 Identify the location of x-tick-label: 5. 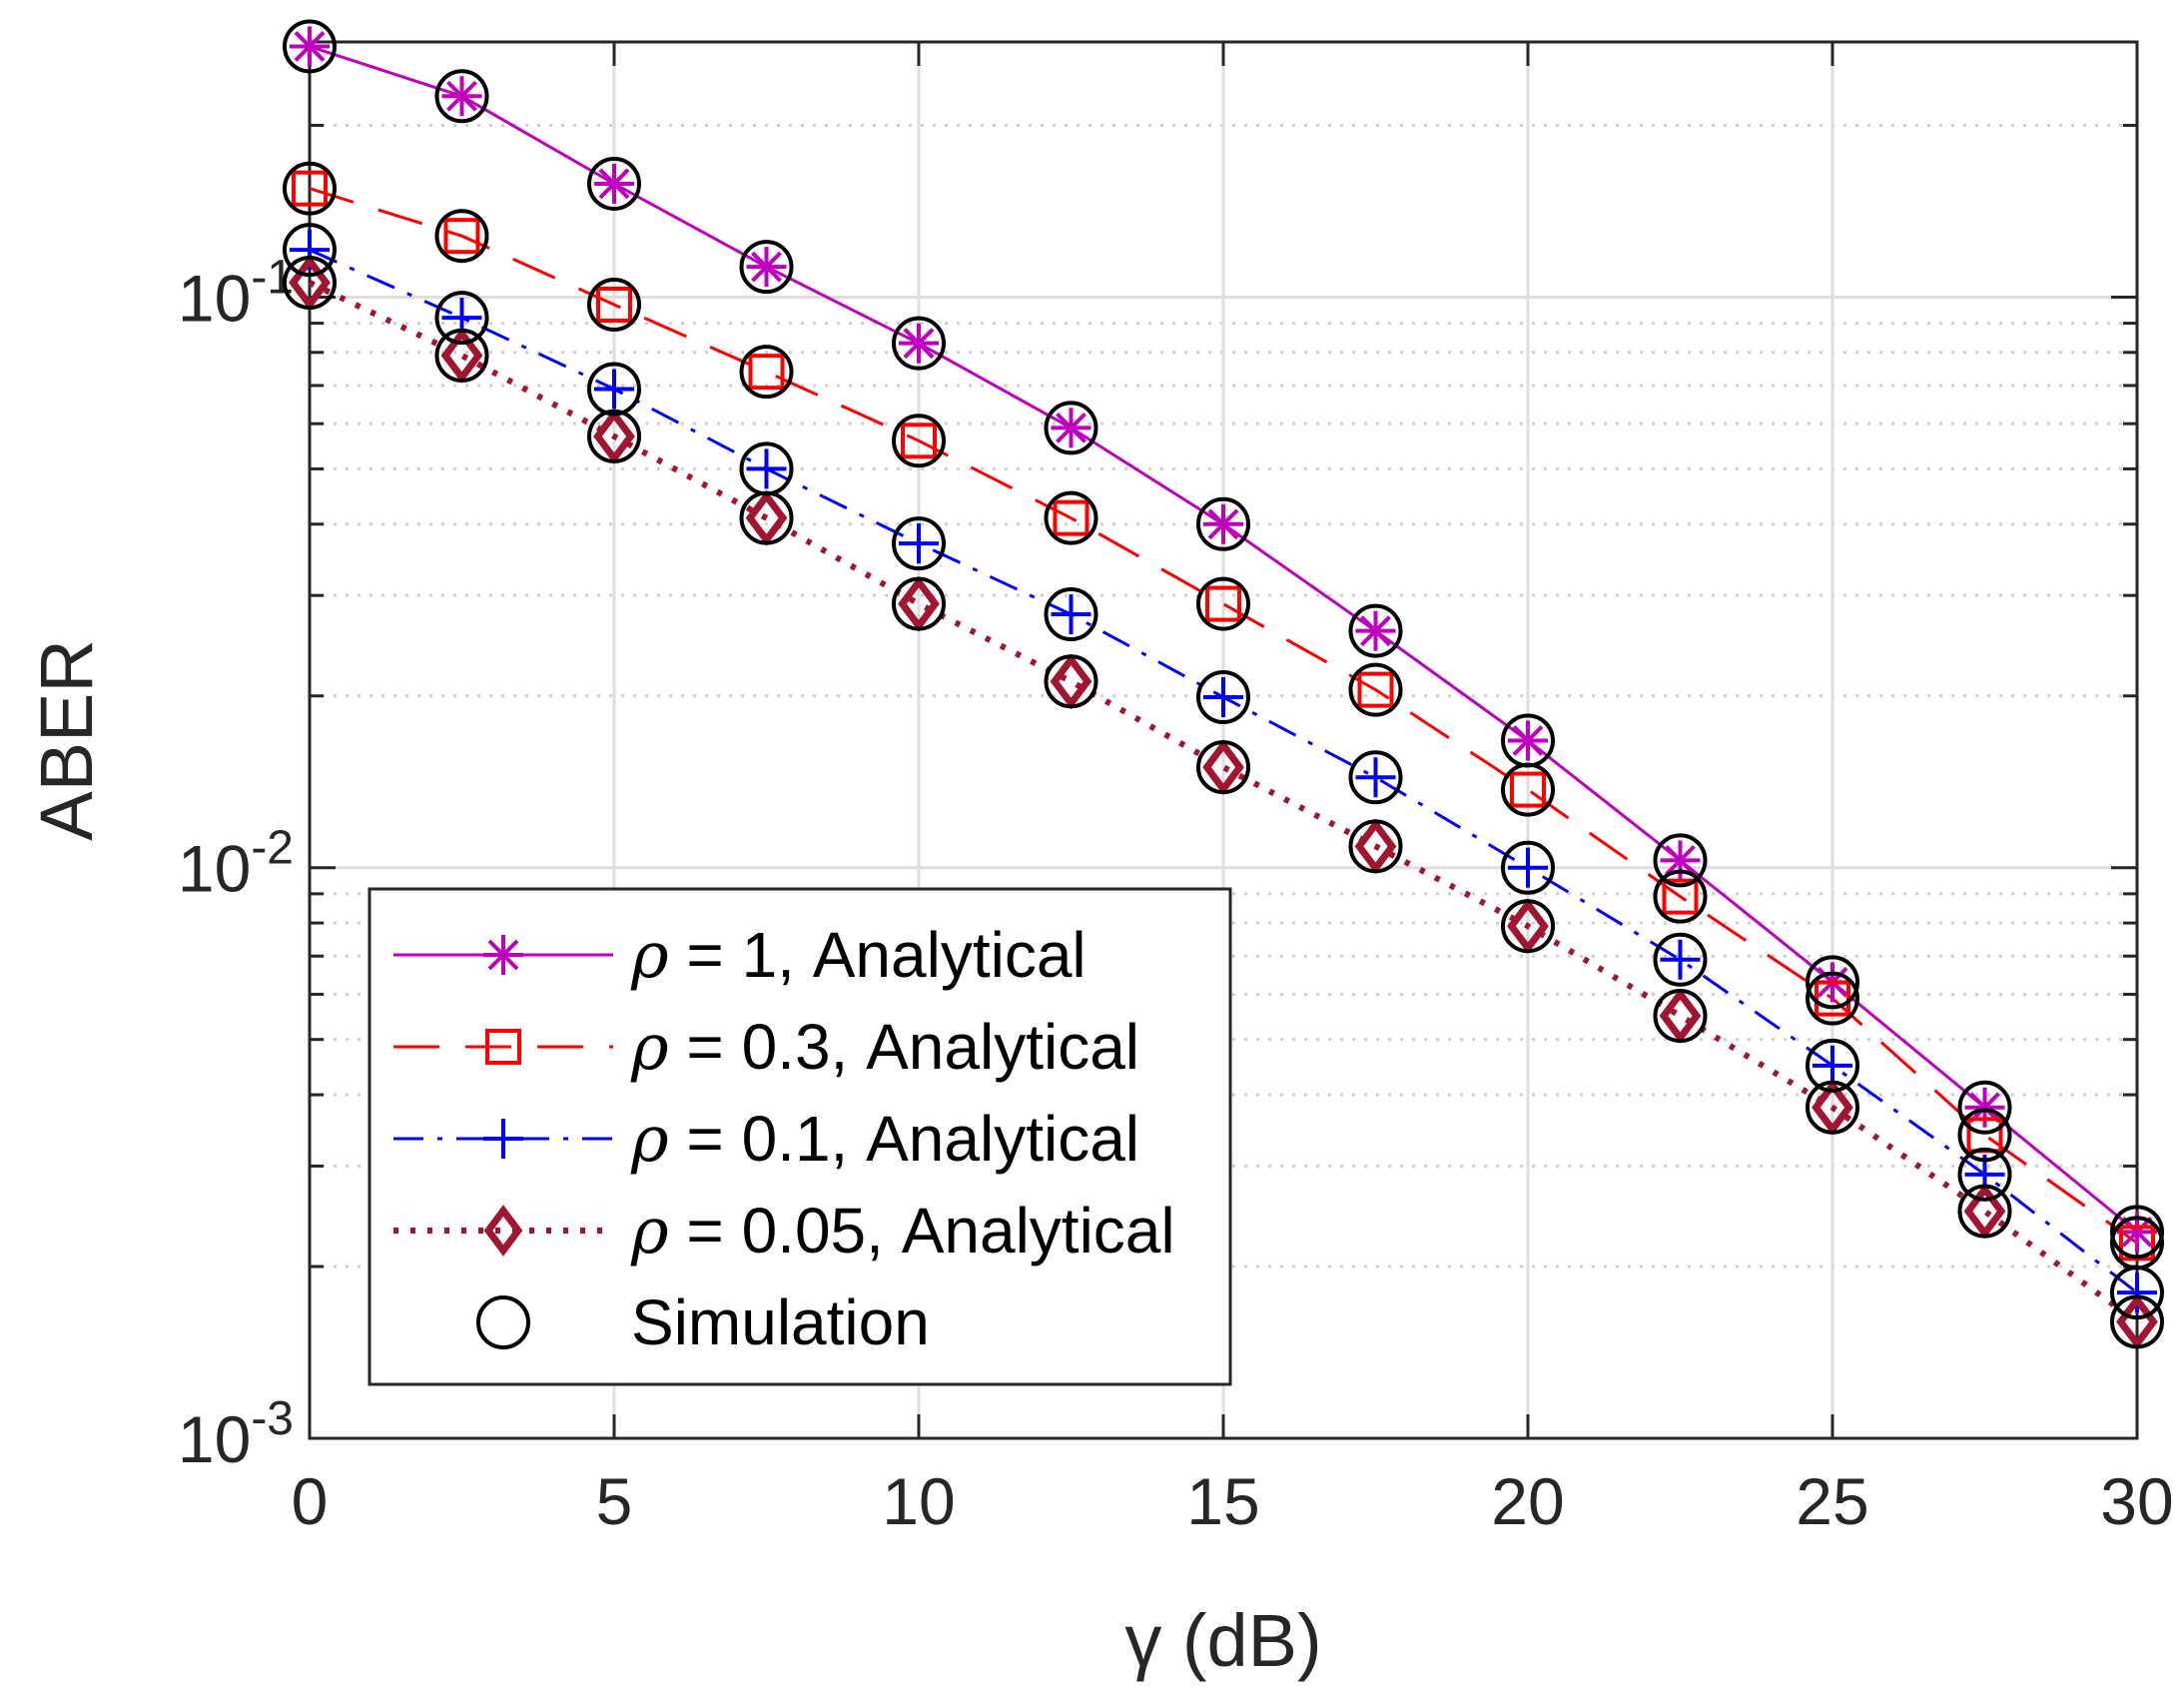
(614, 1501).